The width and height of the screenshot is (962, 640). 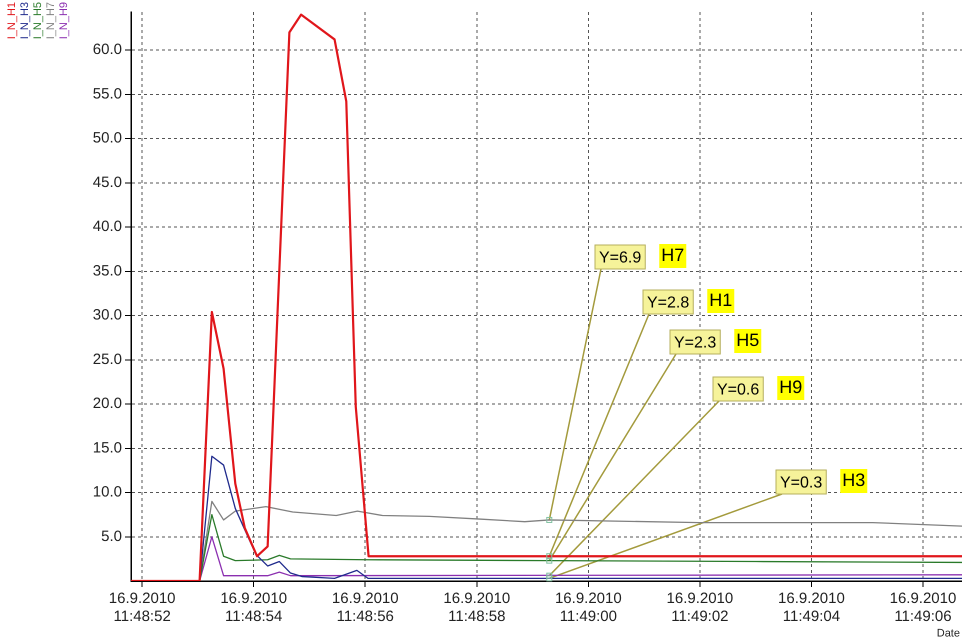 What do you see at coordinates (695, 343) in the screenshot?
I see `annotation: Y=2.3` at bounding box center [695, 343].